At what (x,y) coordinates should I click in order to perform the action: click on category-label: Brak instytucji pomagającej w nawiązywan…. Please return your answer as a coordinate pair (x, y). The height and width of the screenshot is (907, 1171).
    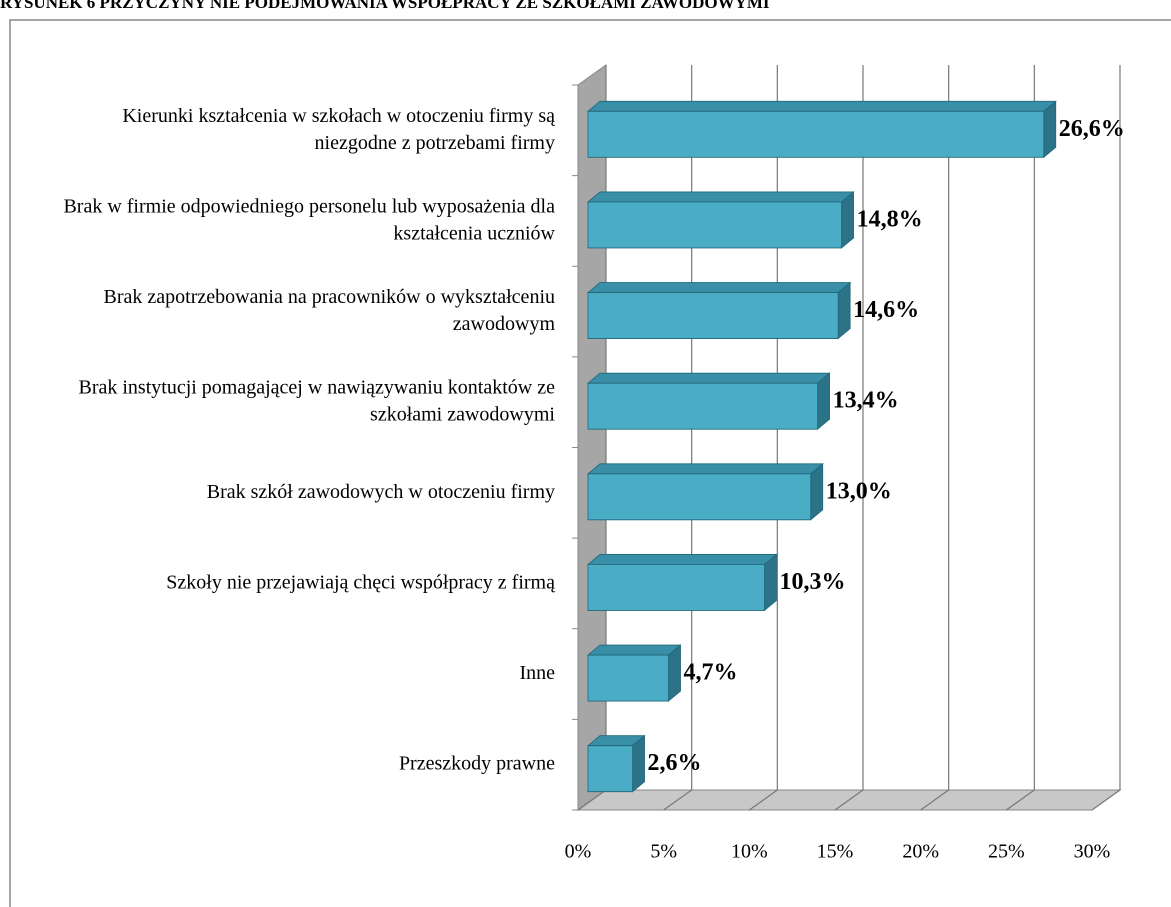
    Looking at the image, I should click on (316, 400).